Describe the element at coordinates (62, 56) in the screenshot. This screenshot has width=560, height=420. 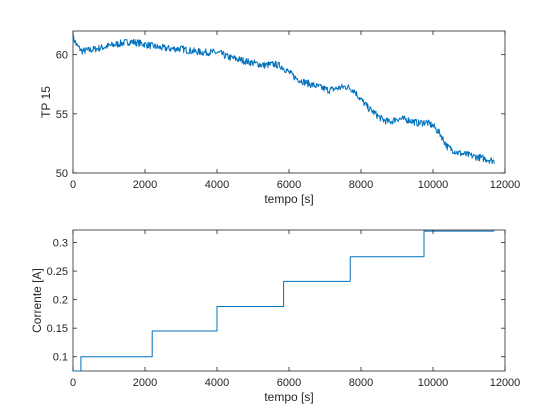
I see `y-tick-label: 60` at that location.